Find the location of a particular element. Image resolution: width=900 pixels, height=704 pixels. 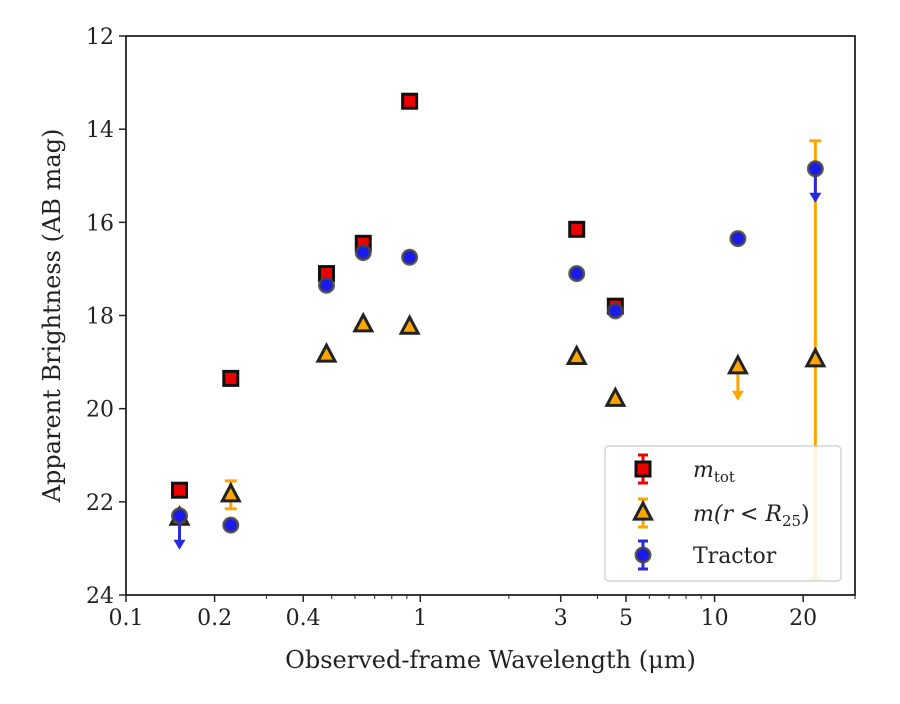

legend: mtot m(r < R25) Tractor is located at coordinates (723, 513).